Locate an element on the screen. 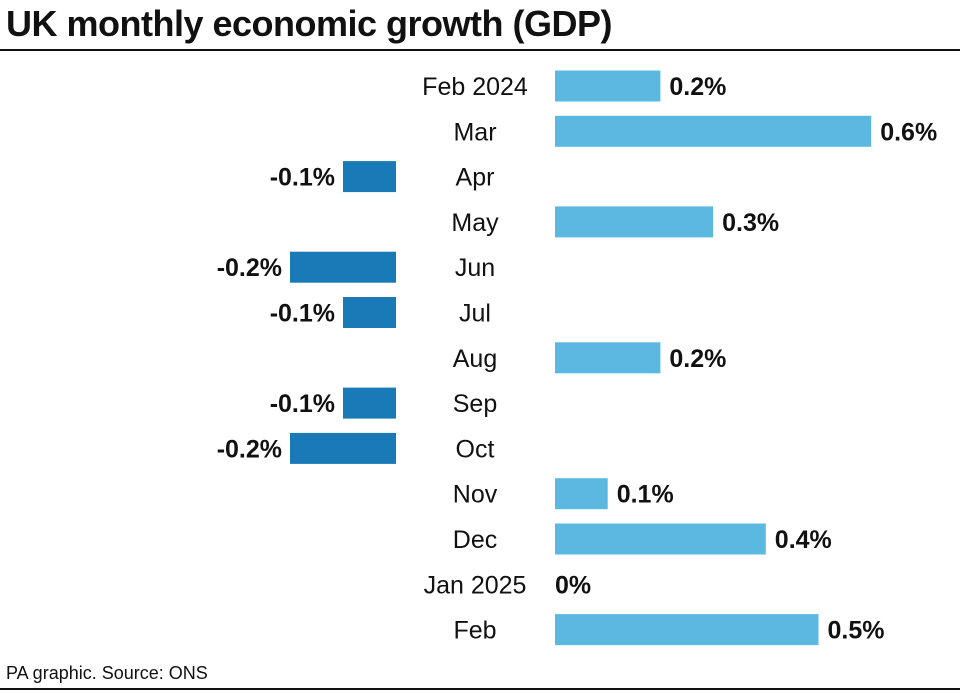 This screenshot has width=960, height=693. value-label-apr: -0.1% is located at coordinates (302, 178).